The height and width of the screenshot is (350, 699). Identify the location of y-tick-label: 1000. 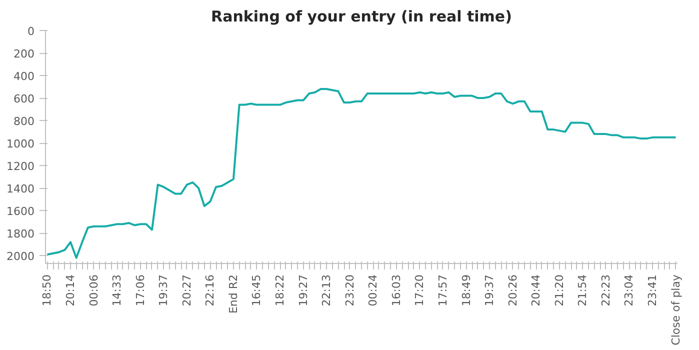
(20, 144).